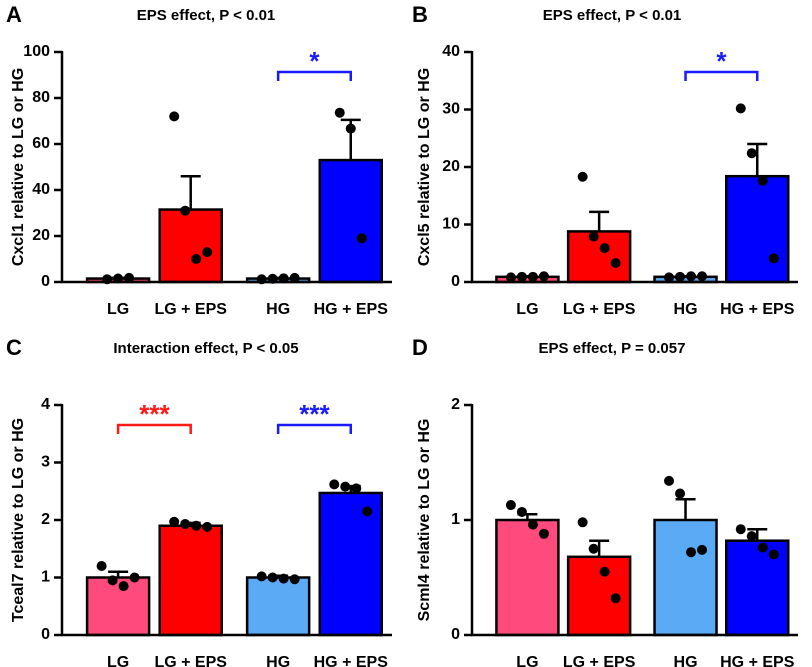  What do you see at coordinates (205, 348) in the screenshot?
I see `panel-title: Interaction effect, P < 0.05` at bounding box center [205, 348].